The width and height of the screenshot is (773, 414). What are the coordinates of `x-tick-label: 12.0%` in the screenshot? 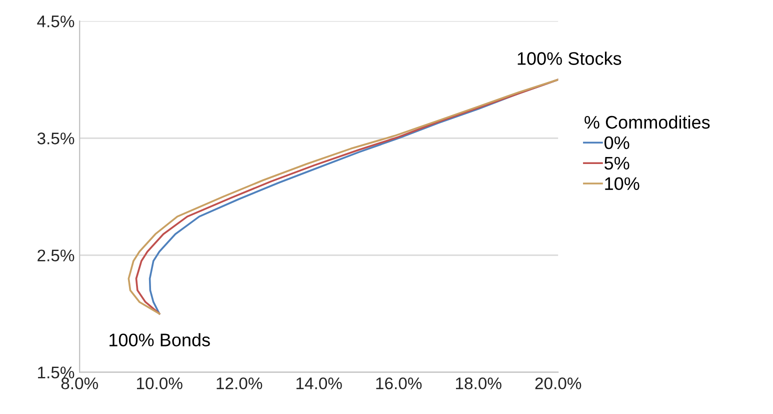 It's located at (239, 383).